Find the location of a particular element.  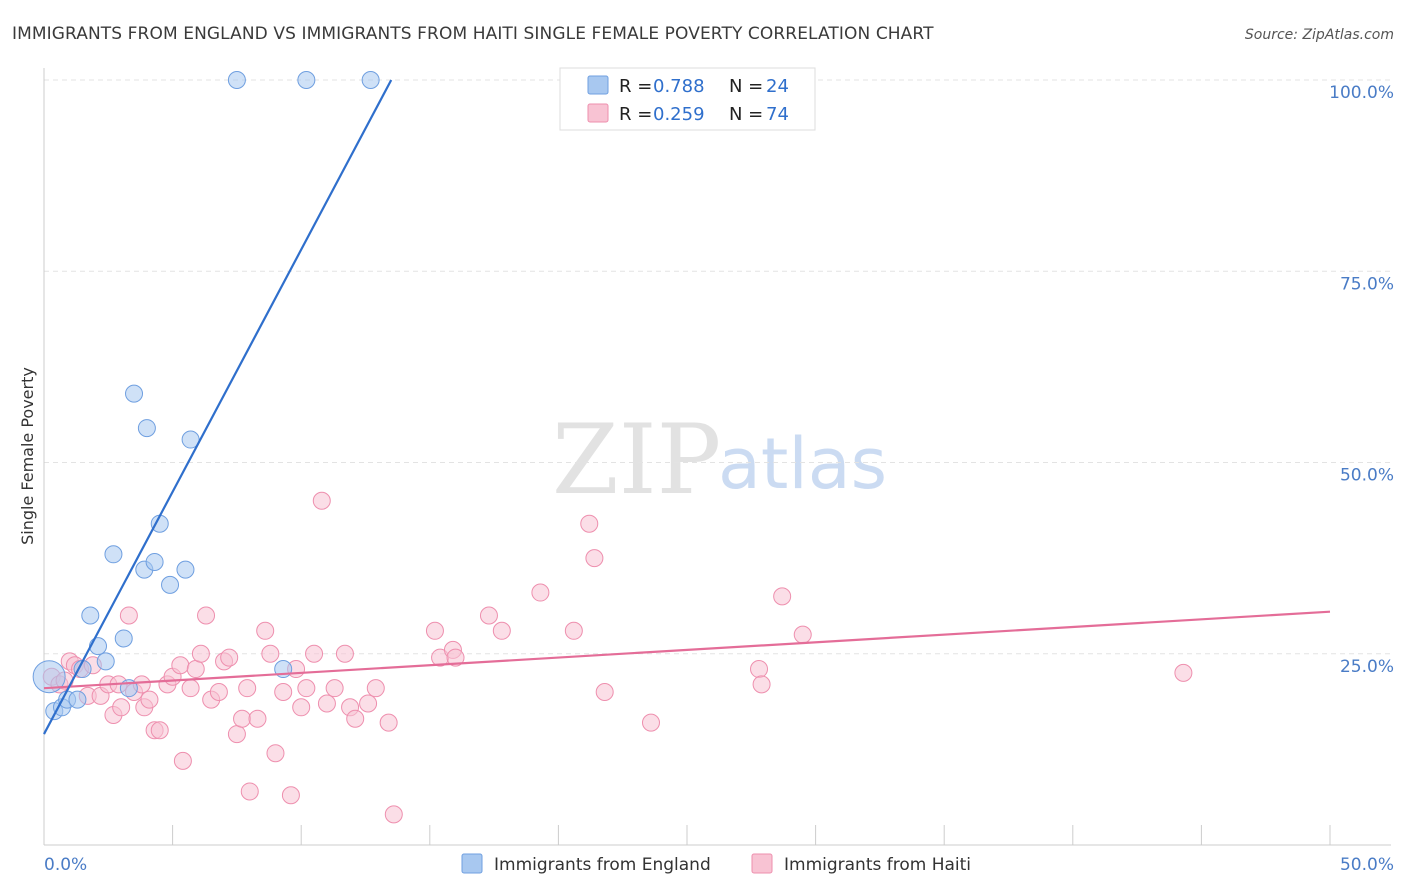

y-tick-label: 100.0% is located at coordinates (1361, 93).